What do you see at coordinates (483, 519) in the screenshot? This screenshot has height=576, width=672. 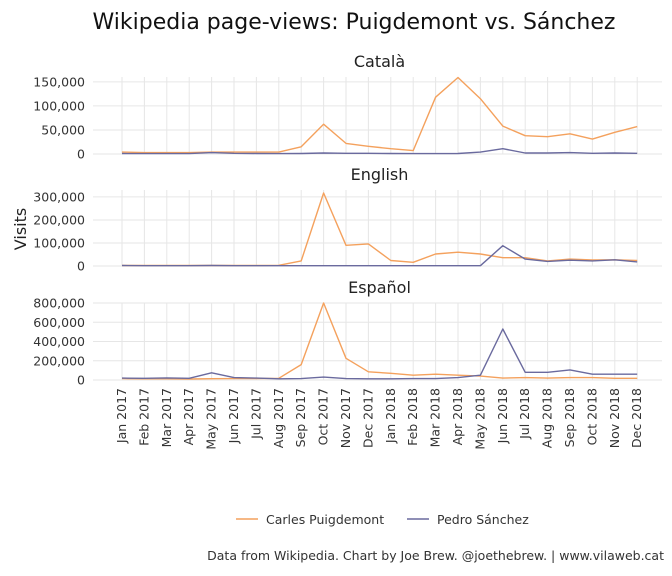 I see `legend-label: Pedro Sánchez` at bounding box center [483, 519].